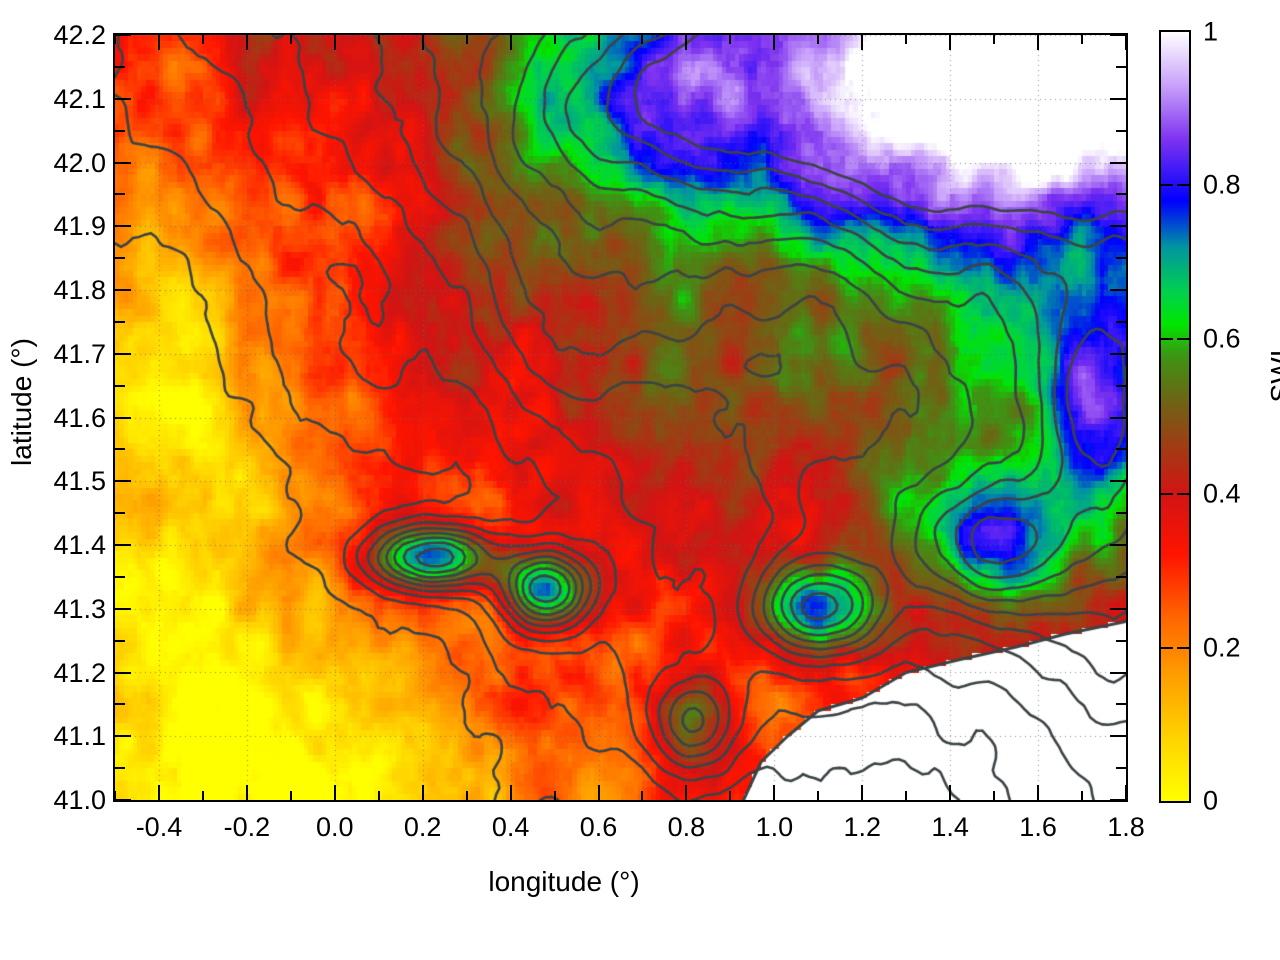 This screenshot has height=960, width=1280. What do you see at coordinates (422, 827) in the screenshot?
I see `x-tick-label: 0.2` at bounding box center [422, 827].